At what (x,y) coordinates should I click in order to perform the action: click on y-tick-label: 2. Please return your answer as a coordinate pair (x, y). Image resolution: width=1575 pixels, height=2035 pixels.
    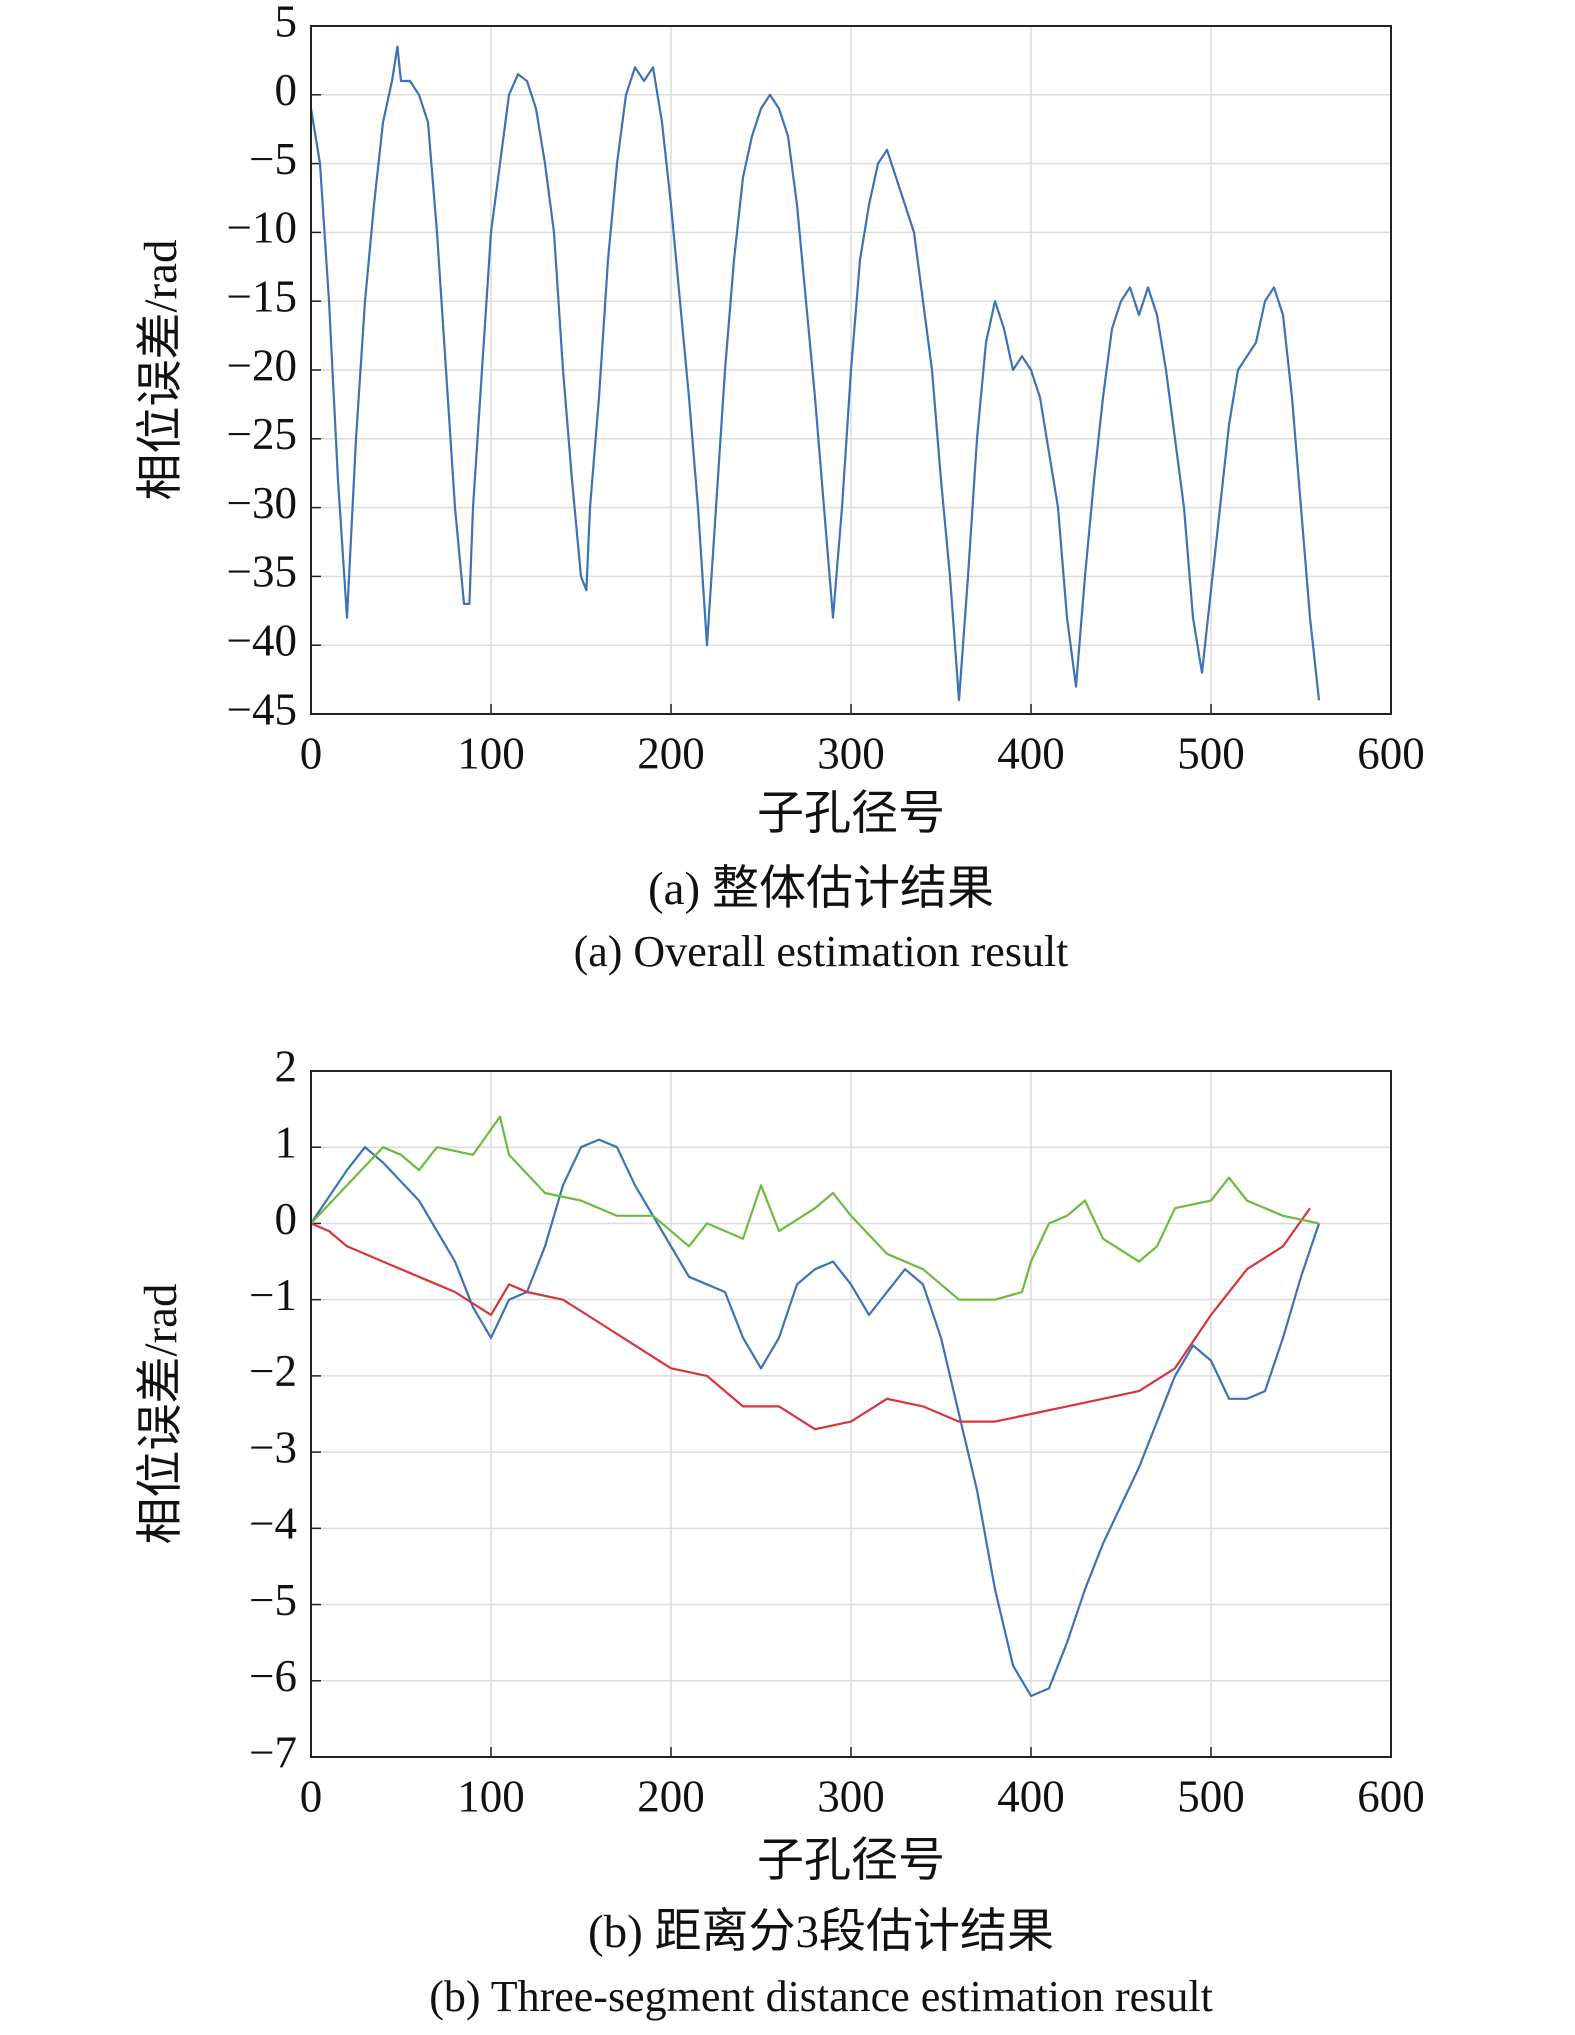
    Looking at the image, I should click on (286, 1066).